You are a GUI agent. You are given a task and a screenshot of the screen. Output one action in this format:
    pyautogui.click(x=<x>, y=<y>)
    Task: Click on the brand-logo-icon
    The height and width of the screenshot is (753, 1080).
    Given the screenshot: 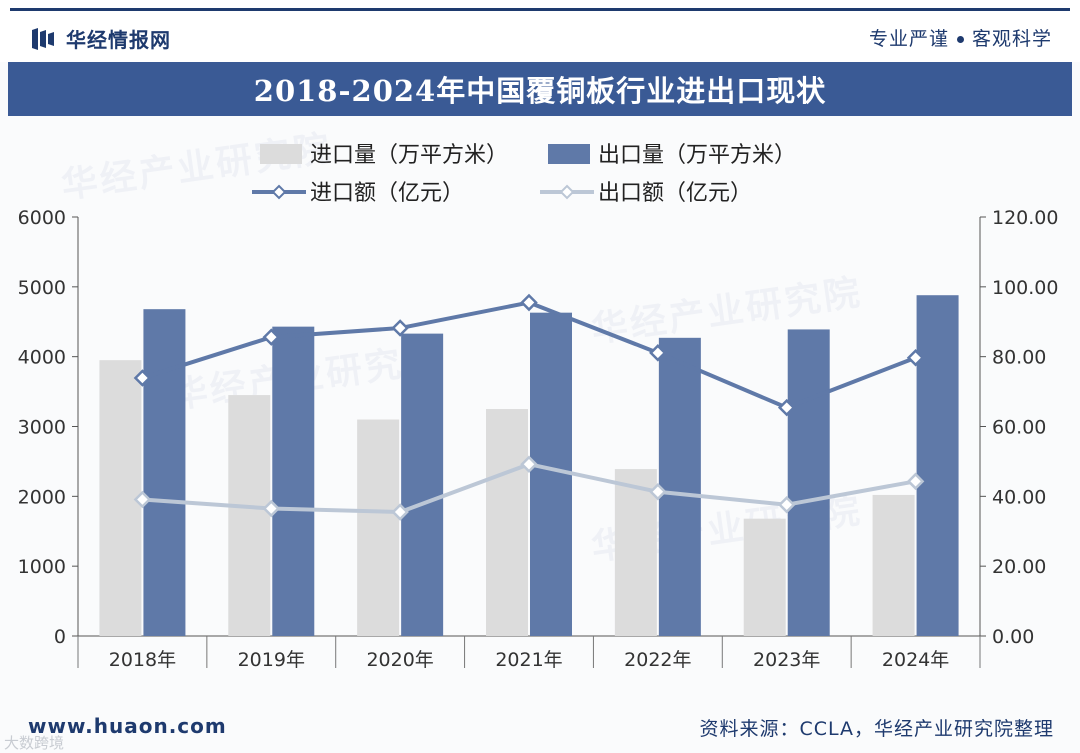 What is the action you would take?
    pyautogui.click(x=43, y=38)
    